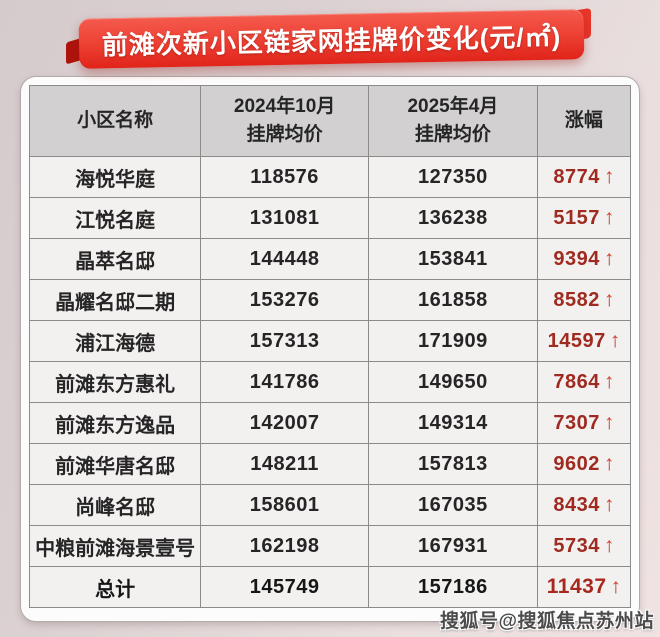 Image resolution: width=660 pixels, height=637 pixels. Describe the element at coordinates (452, 177) in the screenshot. I see `apr-2025-price-cell: 127350` at that location.